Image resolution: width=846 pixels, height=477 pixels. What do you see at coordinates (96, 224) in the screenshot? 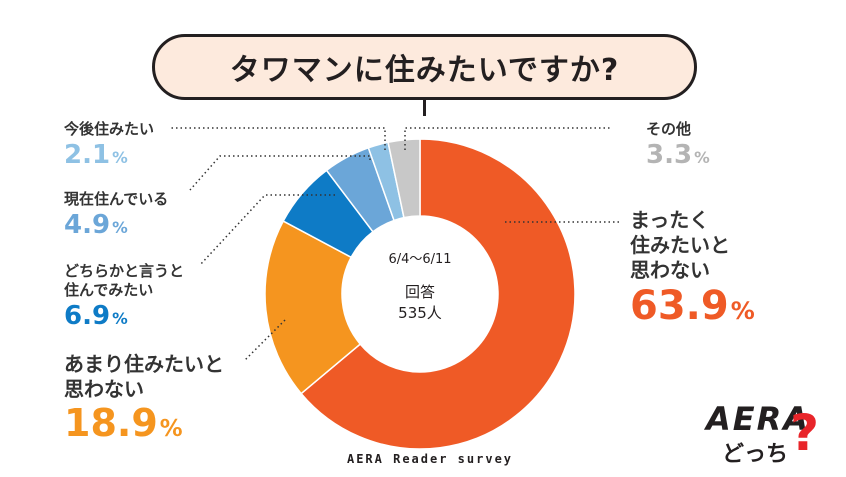
I see `label-living-now-pct: 4.9%` at bounding box center [96, 224].